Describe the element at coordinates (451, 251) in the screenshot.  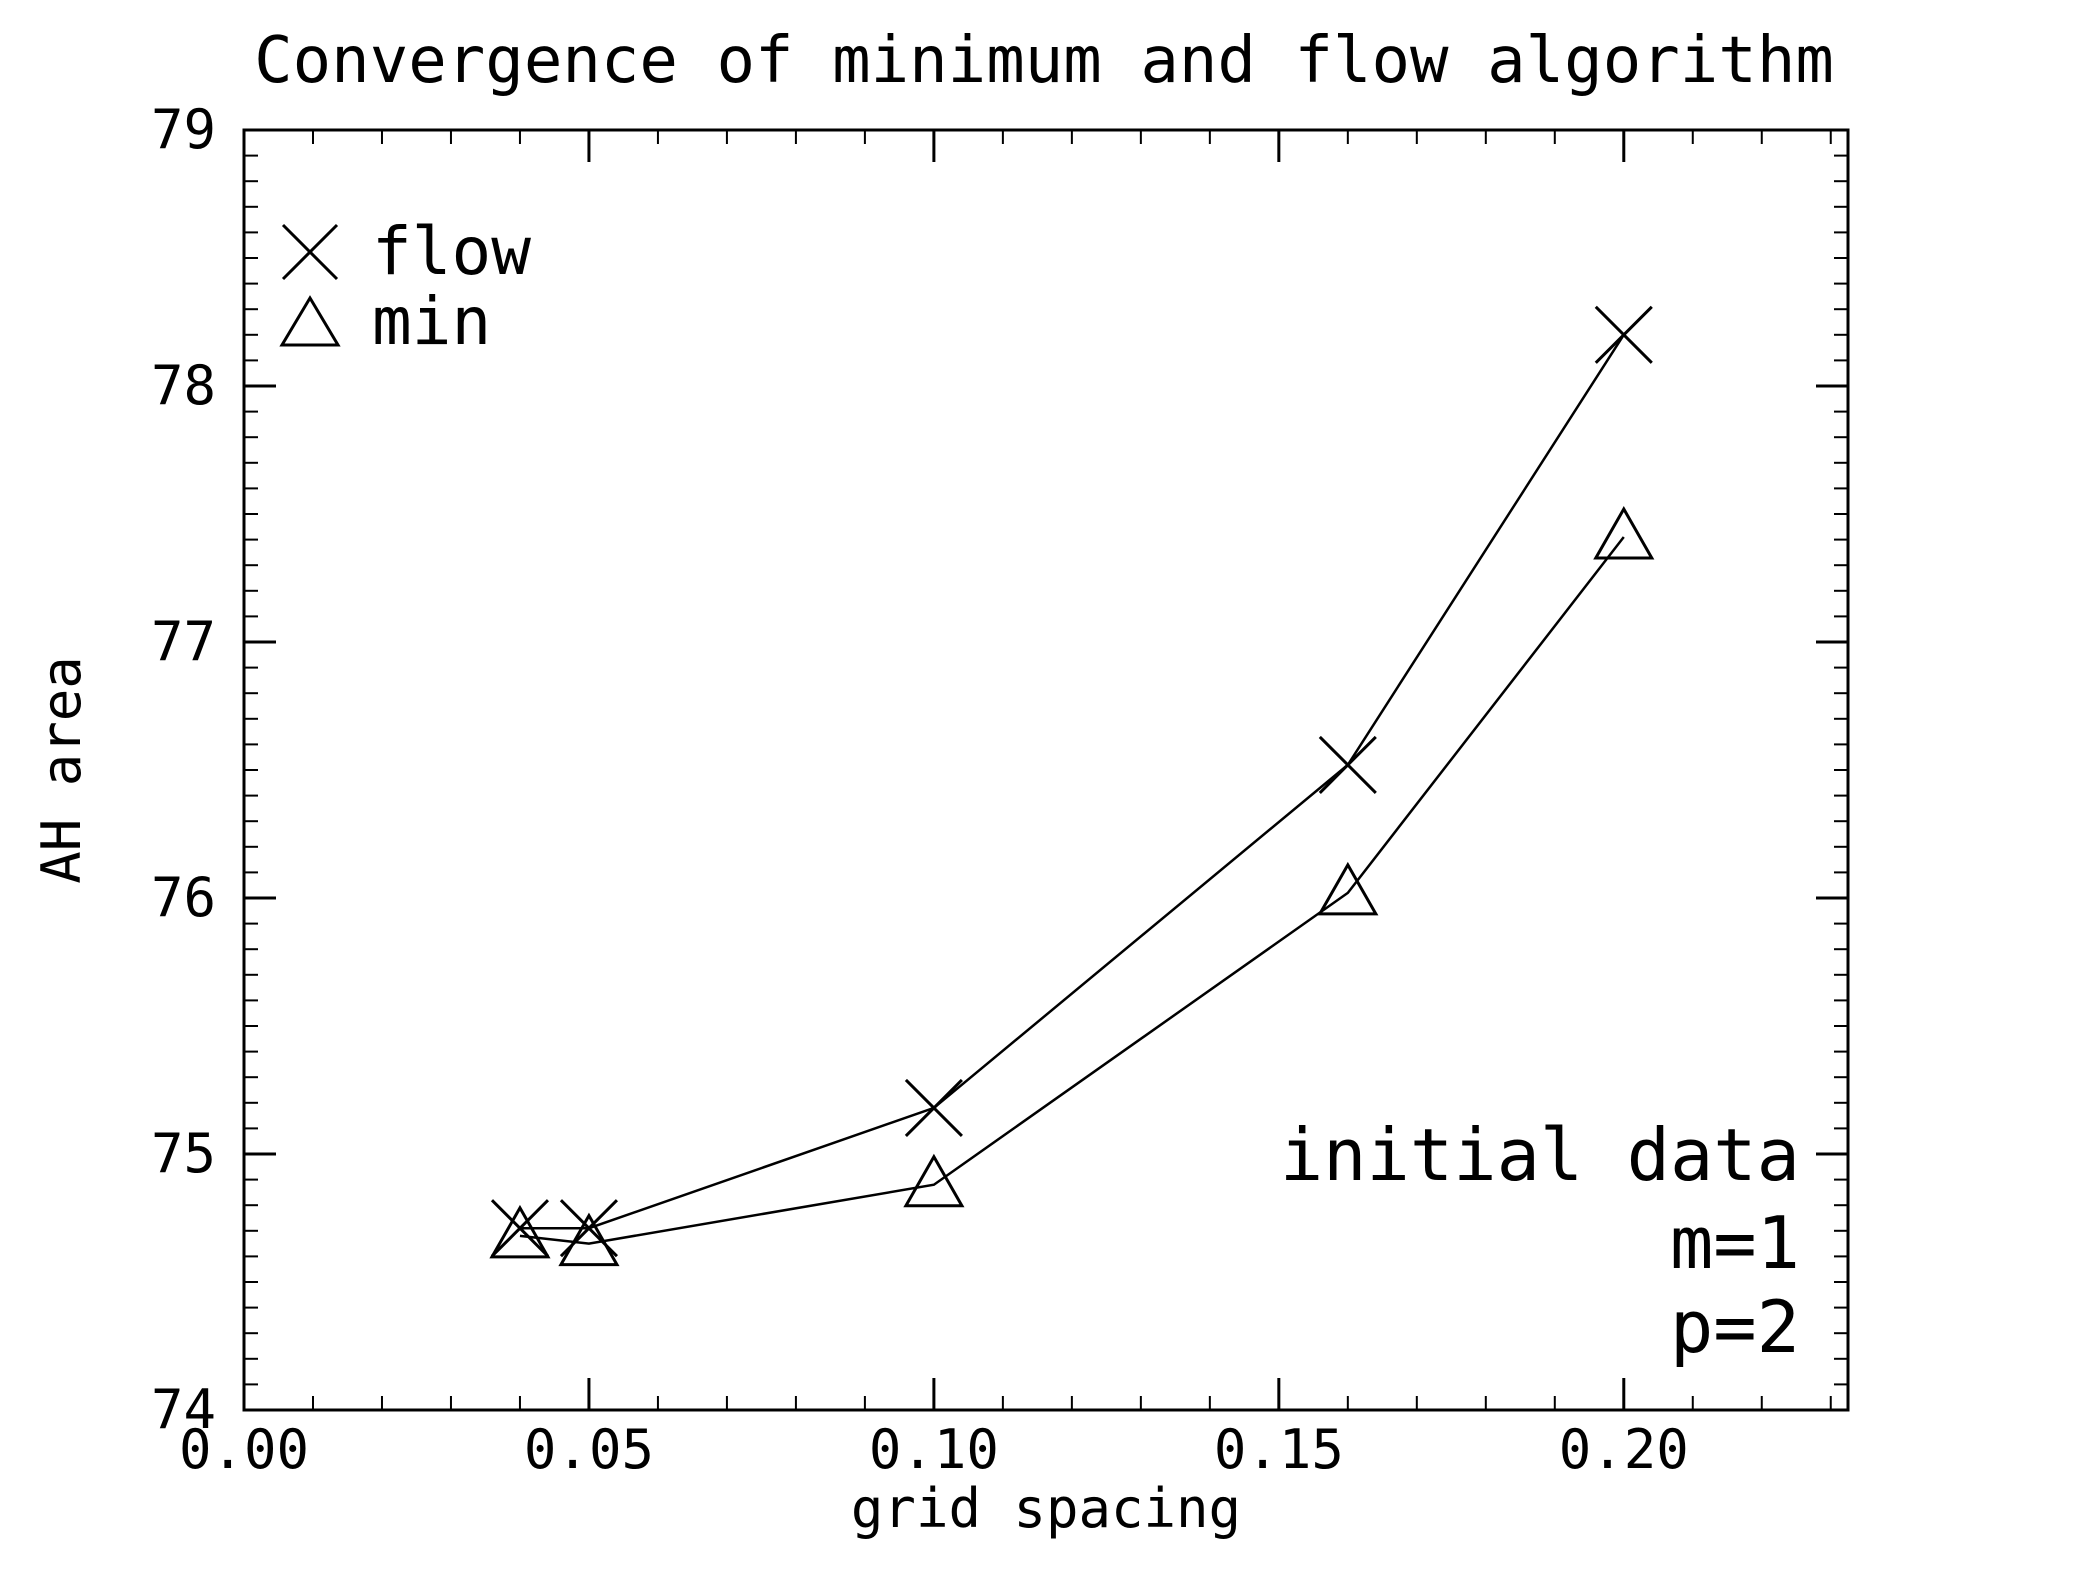
I see `legend-label-flow: flow` at that location.